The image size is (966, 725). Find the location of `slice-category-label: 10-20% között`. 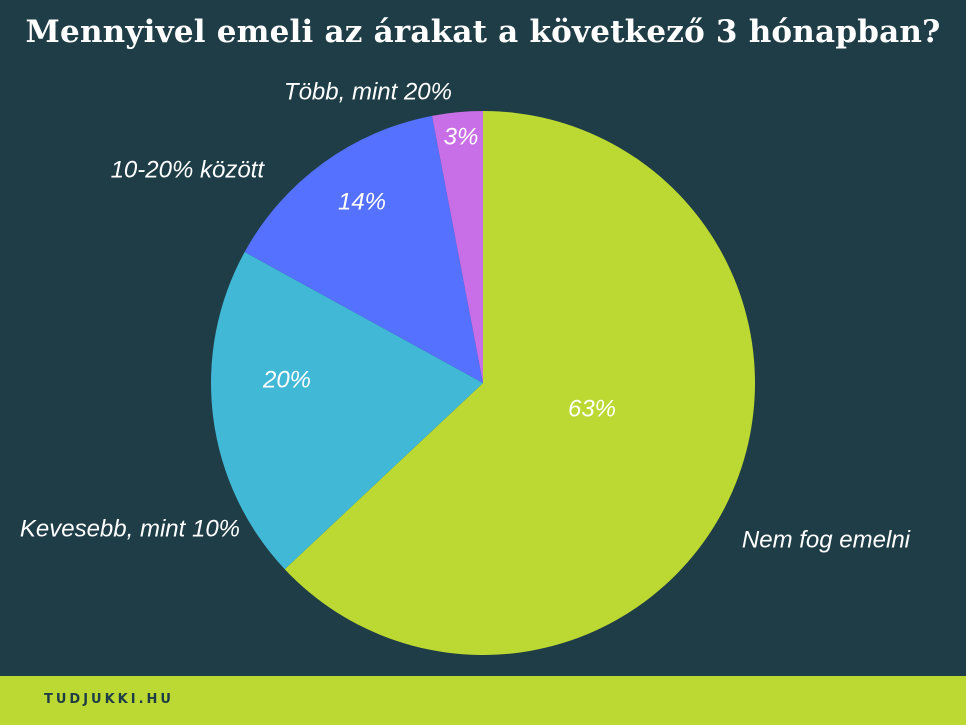

slice-category-label: 10-20% között is located at coordinates (188, 169).